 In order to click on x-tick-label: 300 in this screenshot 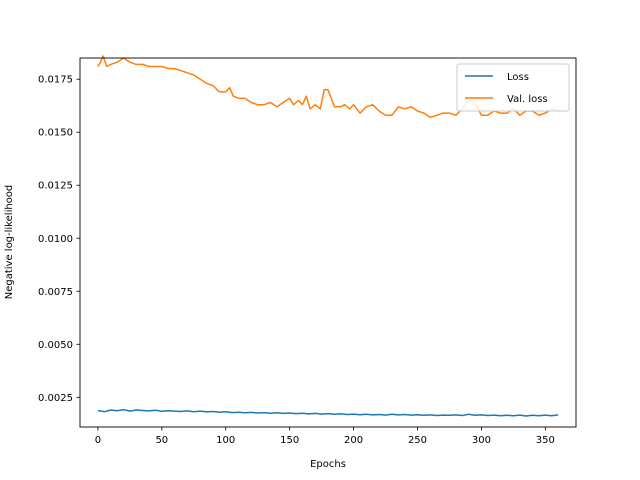, I will do `click(481, 440)`.